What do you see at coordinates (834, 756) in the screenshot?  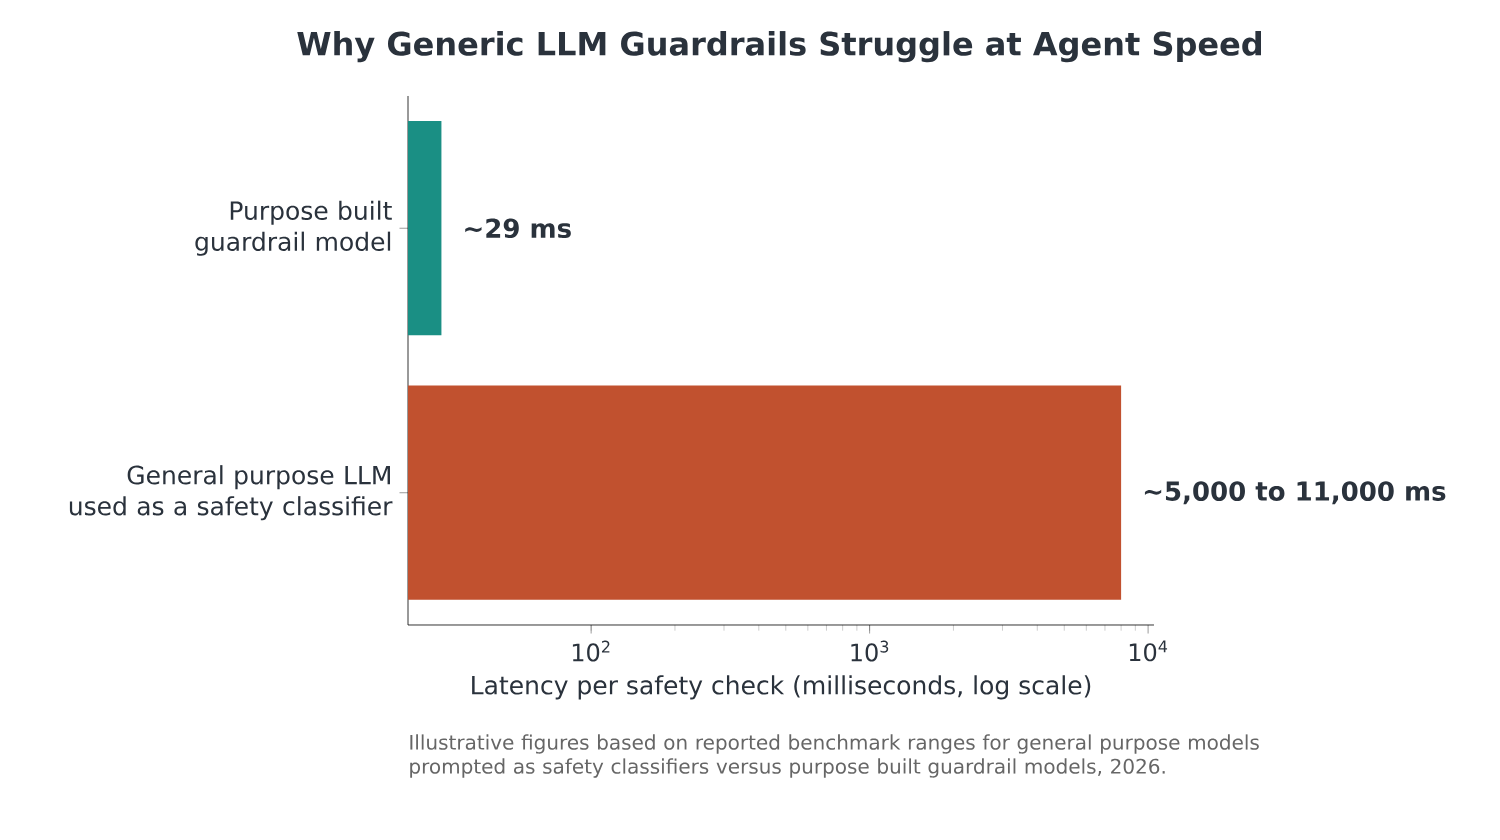 I see `text: Illustrative figures based on reported benchmark ranges for general purpose models prompted as safety classifiers versus purpose built guardrail models, 2026.` at bounding box center [834, 756].